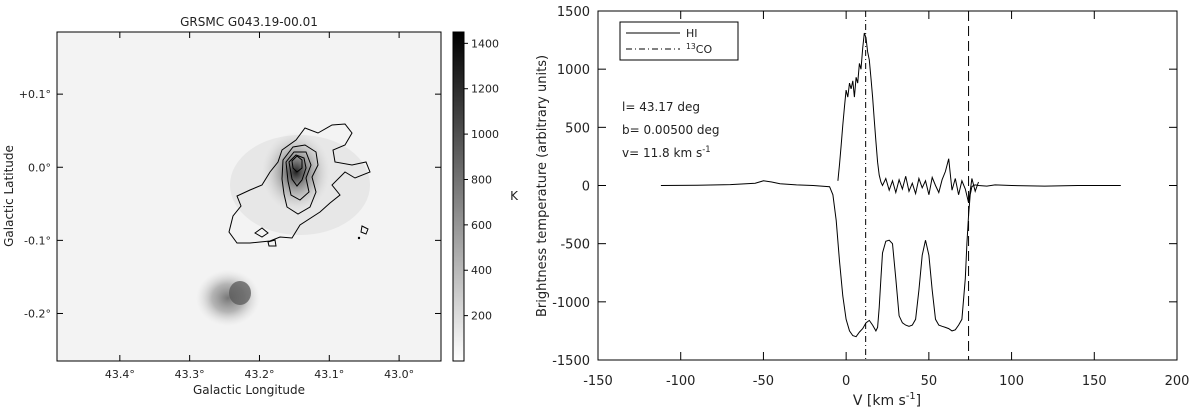 The width and height of the screenshot is (1200, 414). I want to click on spectrum-x-tick-label: 200, so click(1177, 381).